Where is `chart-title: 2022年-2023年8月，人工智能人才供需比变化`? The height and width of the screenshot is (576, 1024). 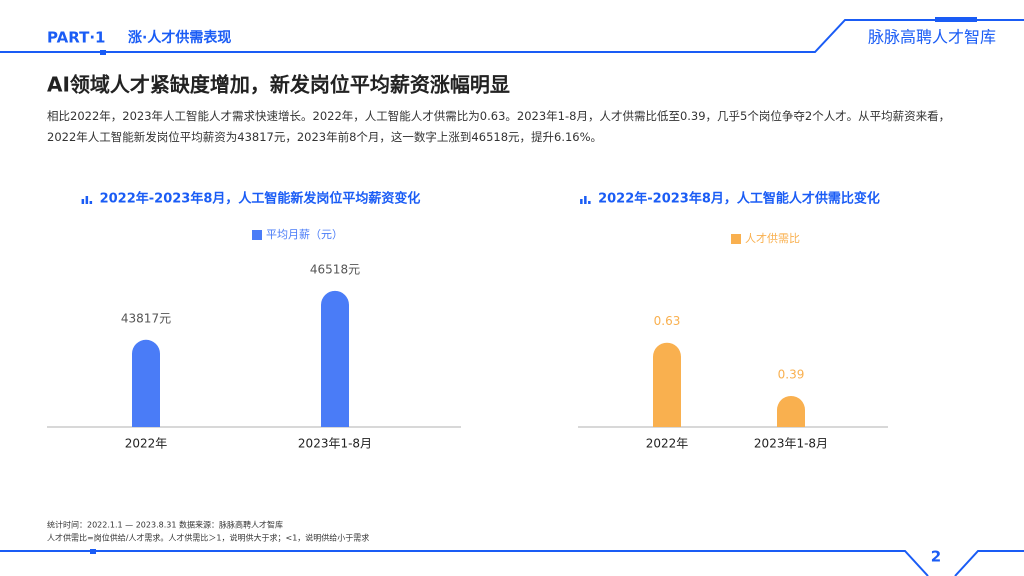 chart-title: 2022年-2023年8月，人工智能人才供需比变化 is located at coordinates (739, 199).